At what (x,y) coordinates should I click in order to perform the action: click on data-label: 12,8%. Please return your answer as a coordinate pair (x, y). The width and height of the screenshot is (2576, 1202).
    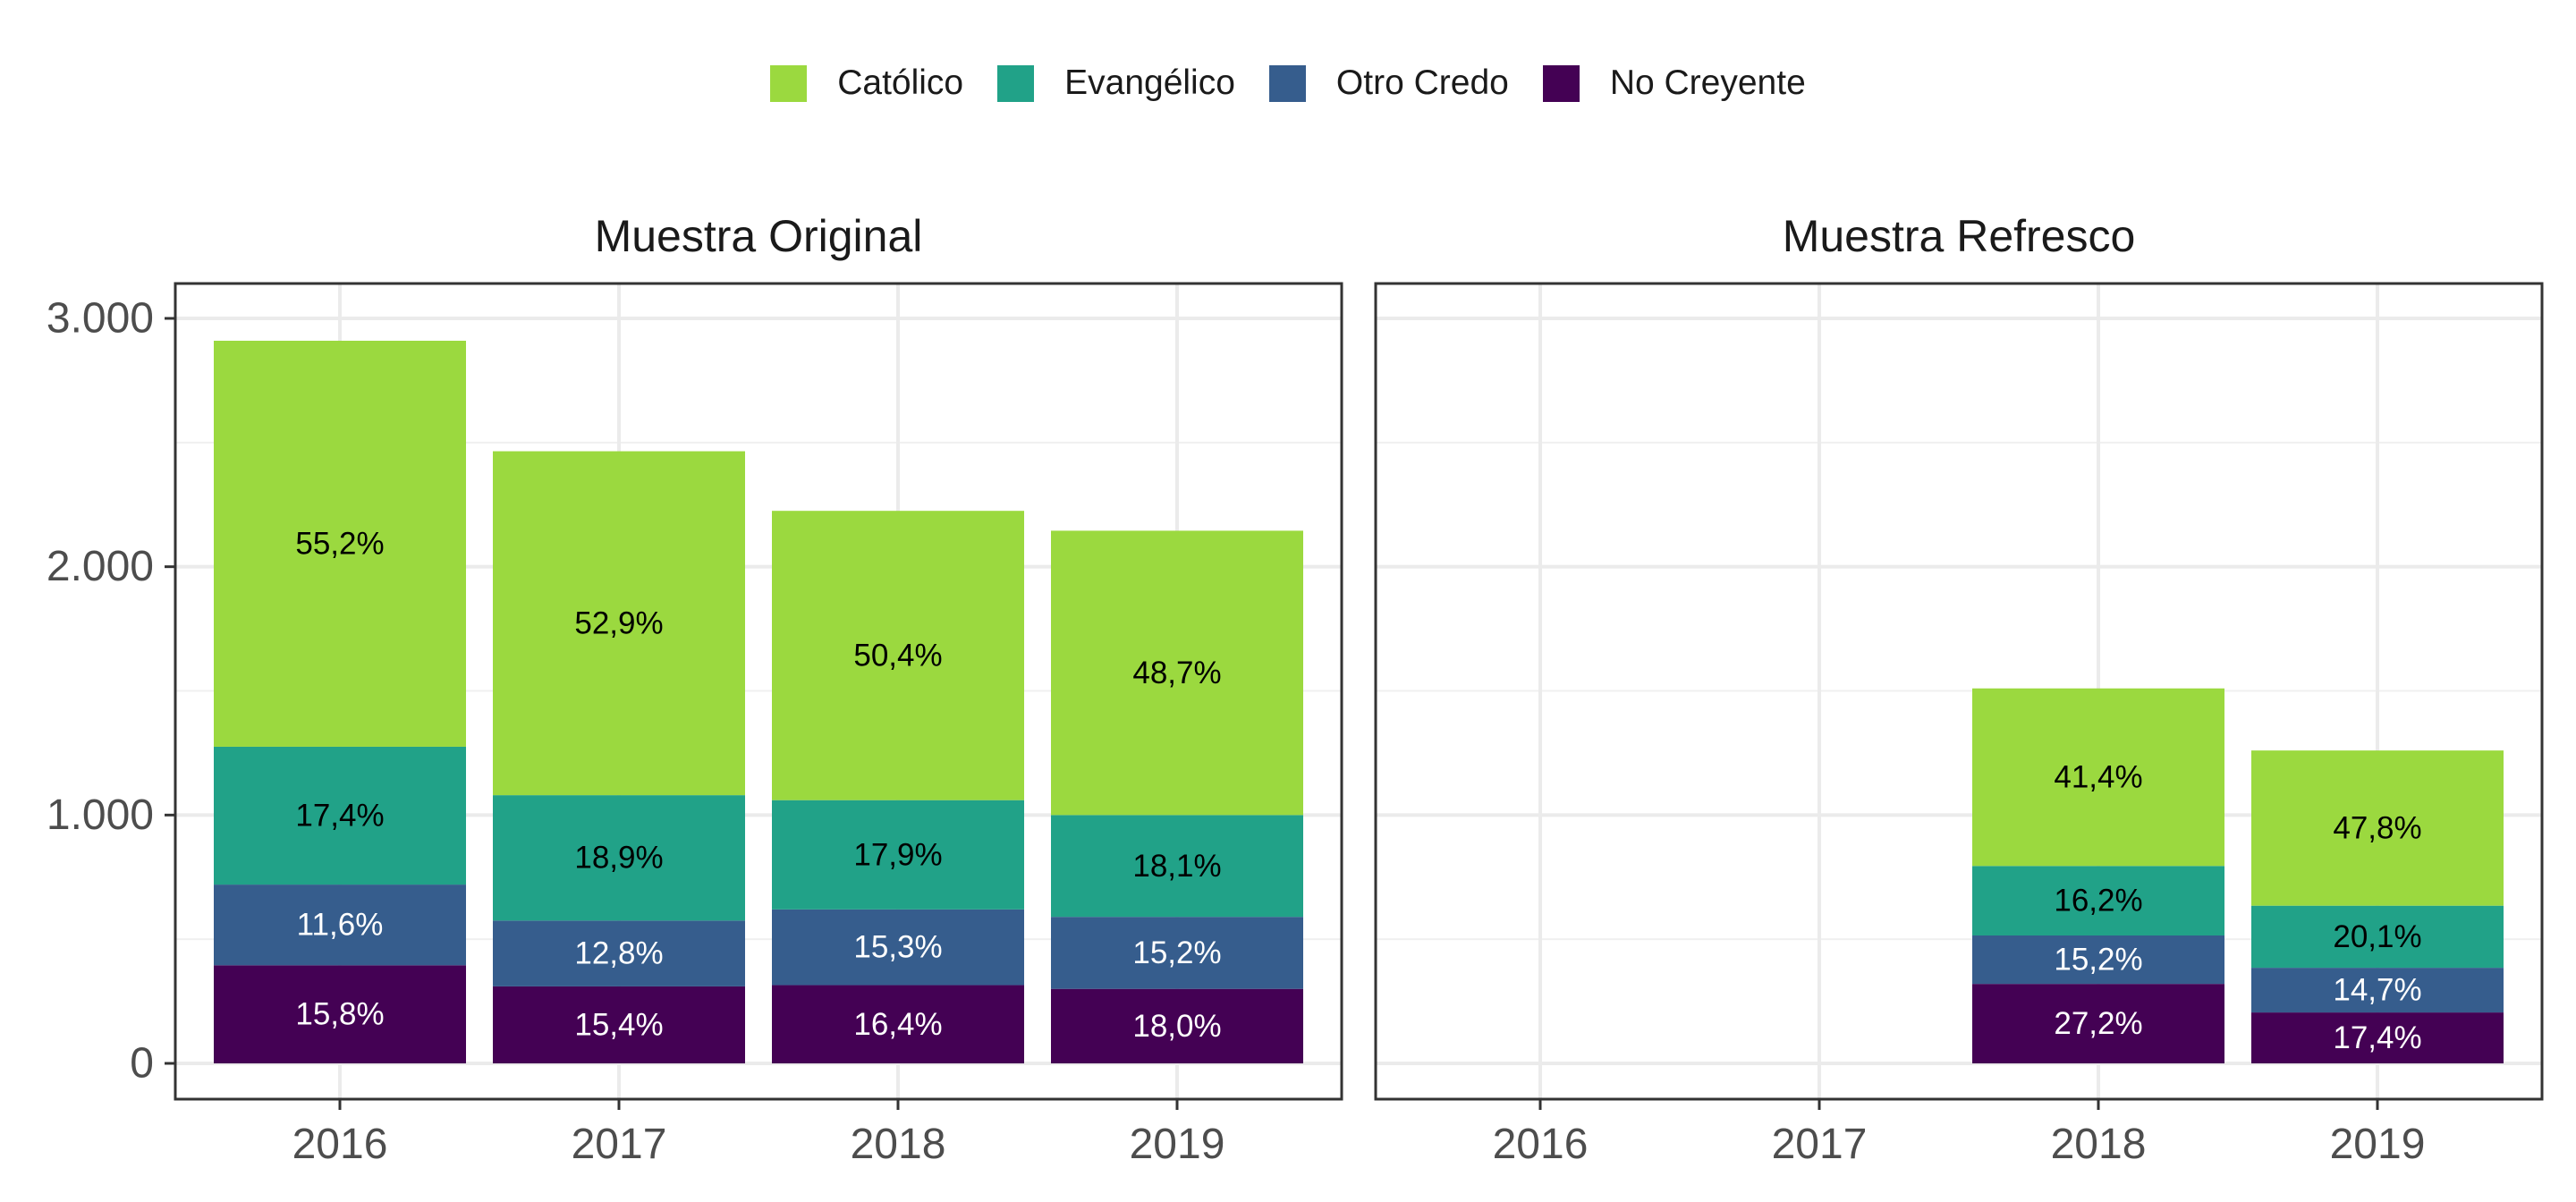
    Looking at the image, I should click on (618, 953).